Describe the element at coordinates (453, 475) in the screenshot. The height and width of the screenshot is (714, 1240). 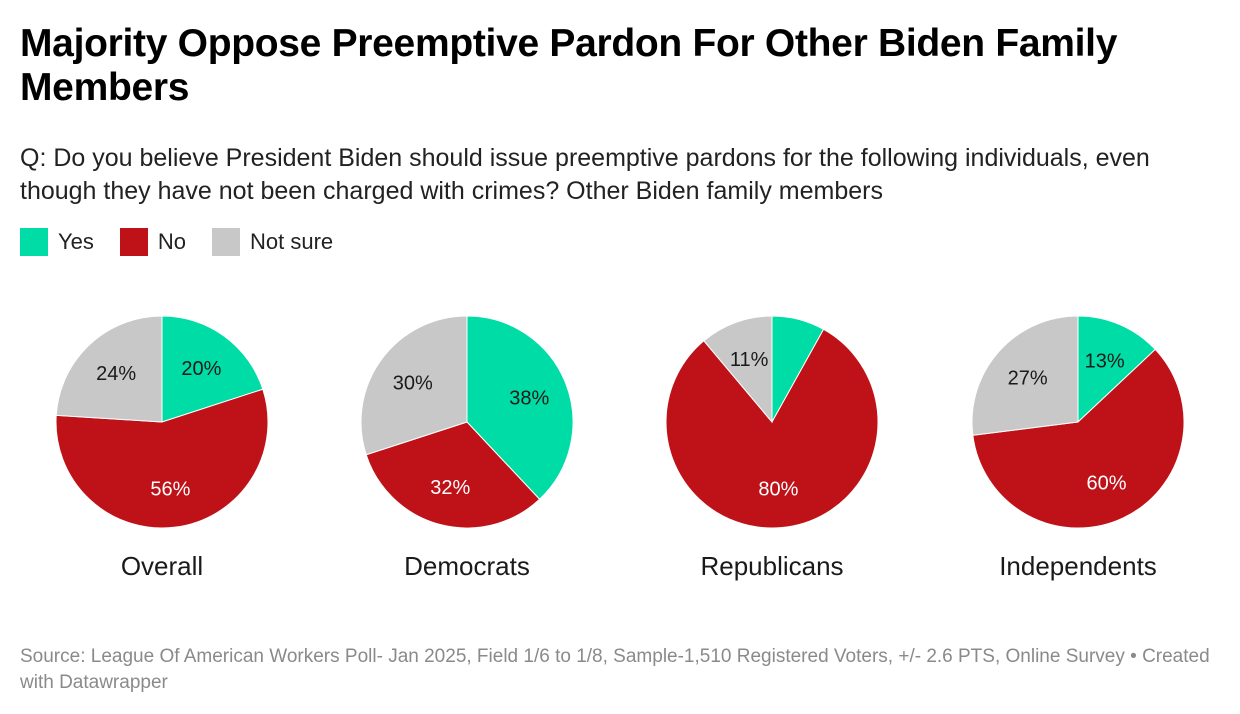
I see `pie-democrats-slice-no` at that location.